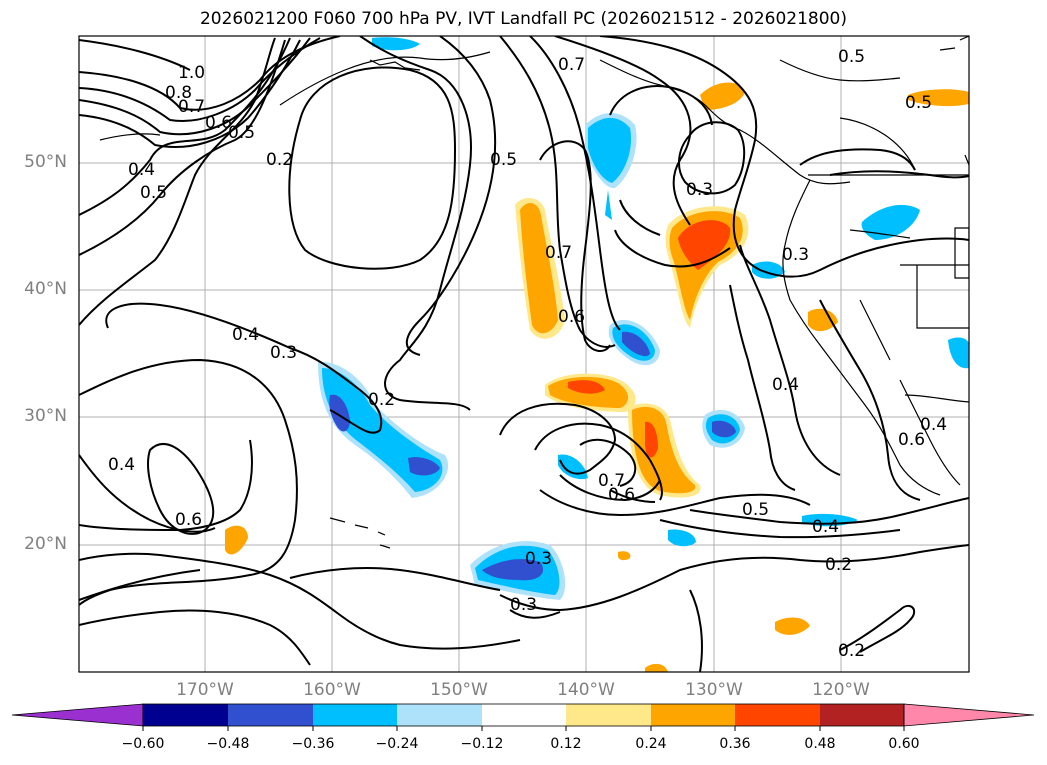 This screenshot has height=765, width=1047. I want to click on colorbar-tick: 0.36, so click(735, 744).